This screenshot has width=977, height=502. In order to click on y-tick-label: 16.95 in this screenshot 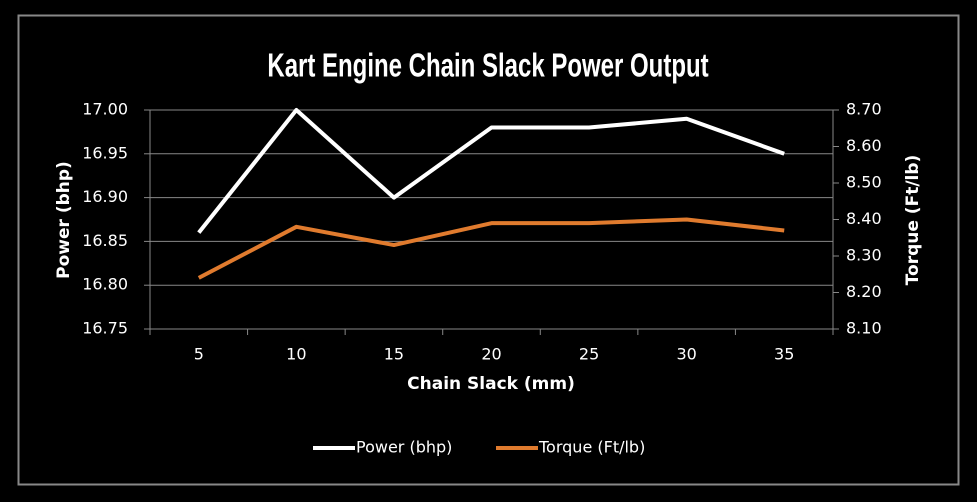, I will do `click(105, 152)`.